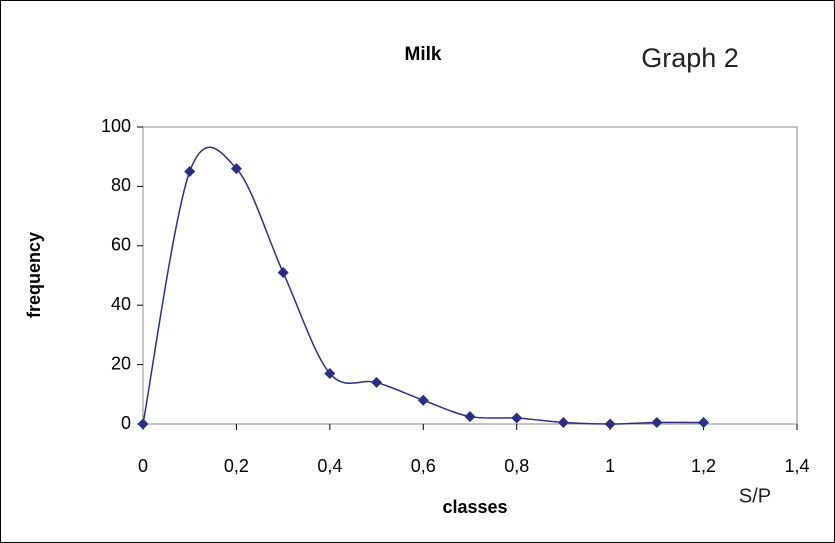  What do you see at coordinates (121, 245) in the screenshot?
I see `y-tick-label: 60` at bounding box center [121, 245].